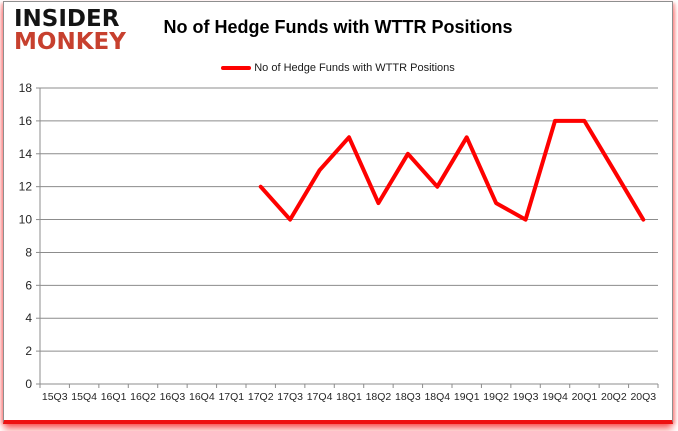 The image size is (678, 431). Describe the element at coordinates (26, 220) in the screenshot. I see `svg-text: 10` at that location.